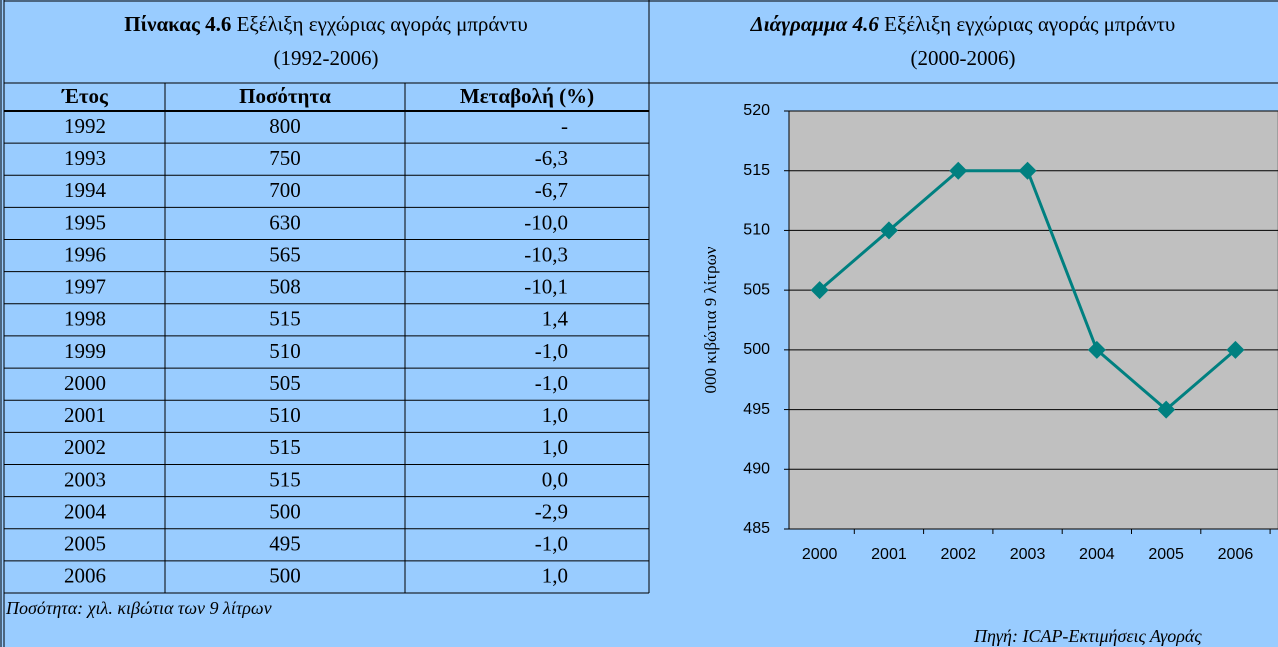 The height and width of the screenshot is (647, 1278). Describe the element at coordinates (756, 289) in the screenshot. I see `y-tick-label: 505` at that location.